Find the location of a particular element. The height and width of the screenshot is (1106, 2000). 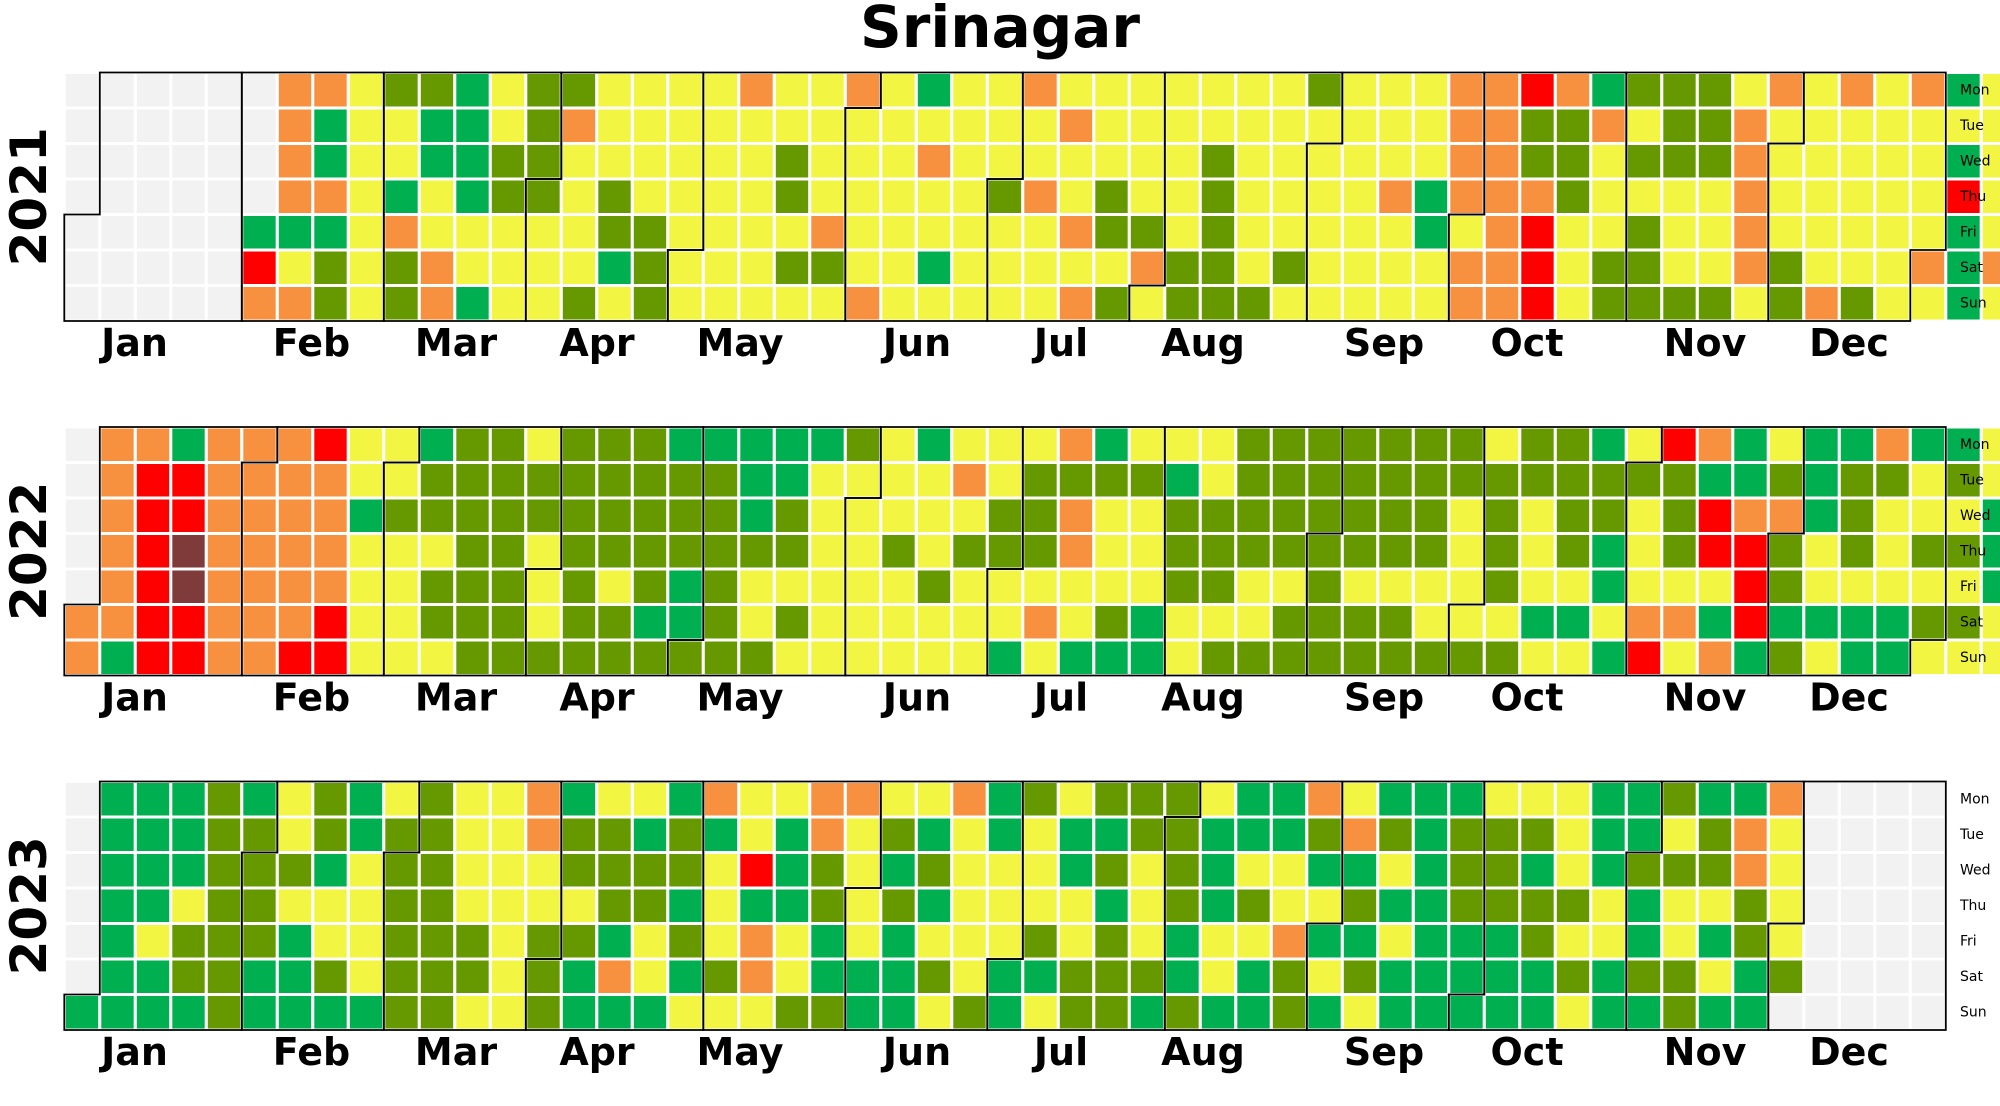

month-label: Nov is located at coordinates (1705, 343).